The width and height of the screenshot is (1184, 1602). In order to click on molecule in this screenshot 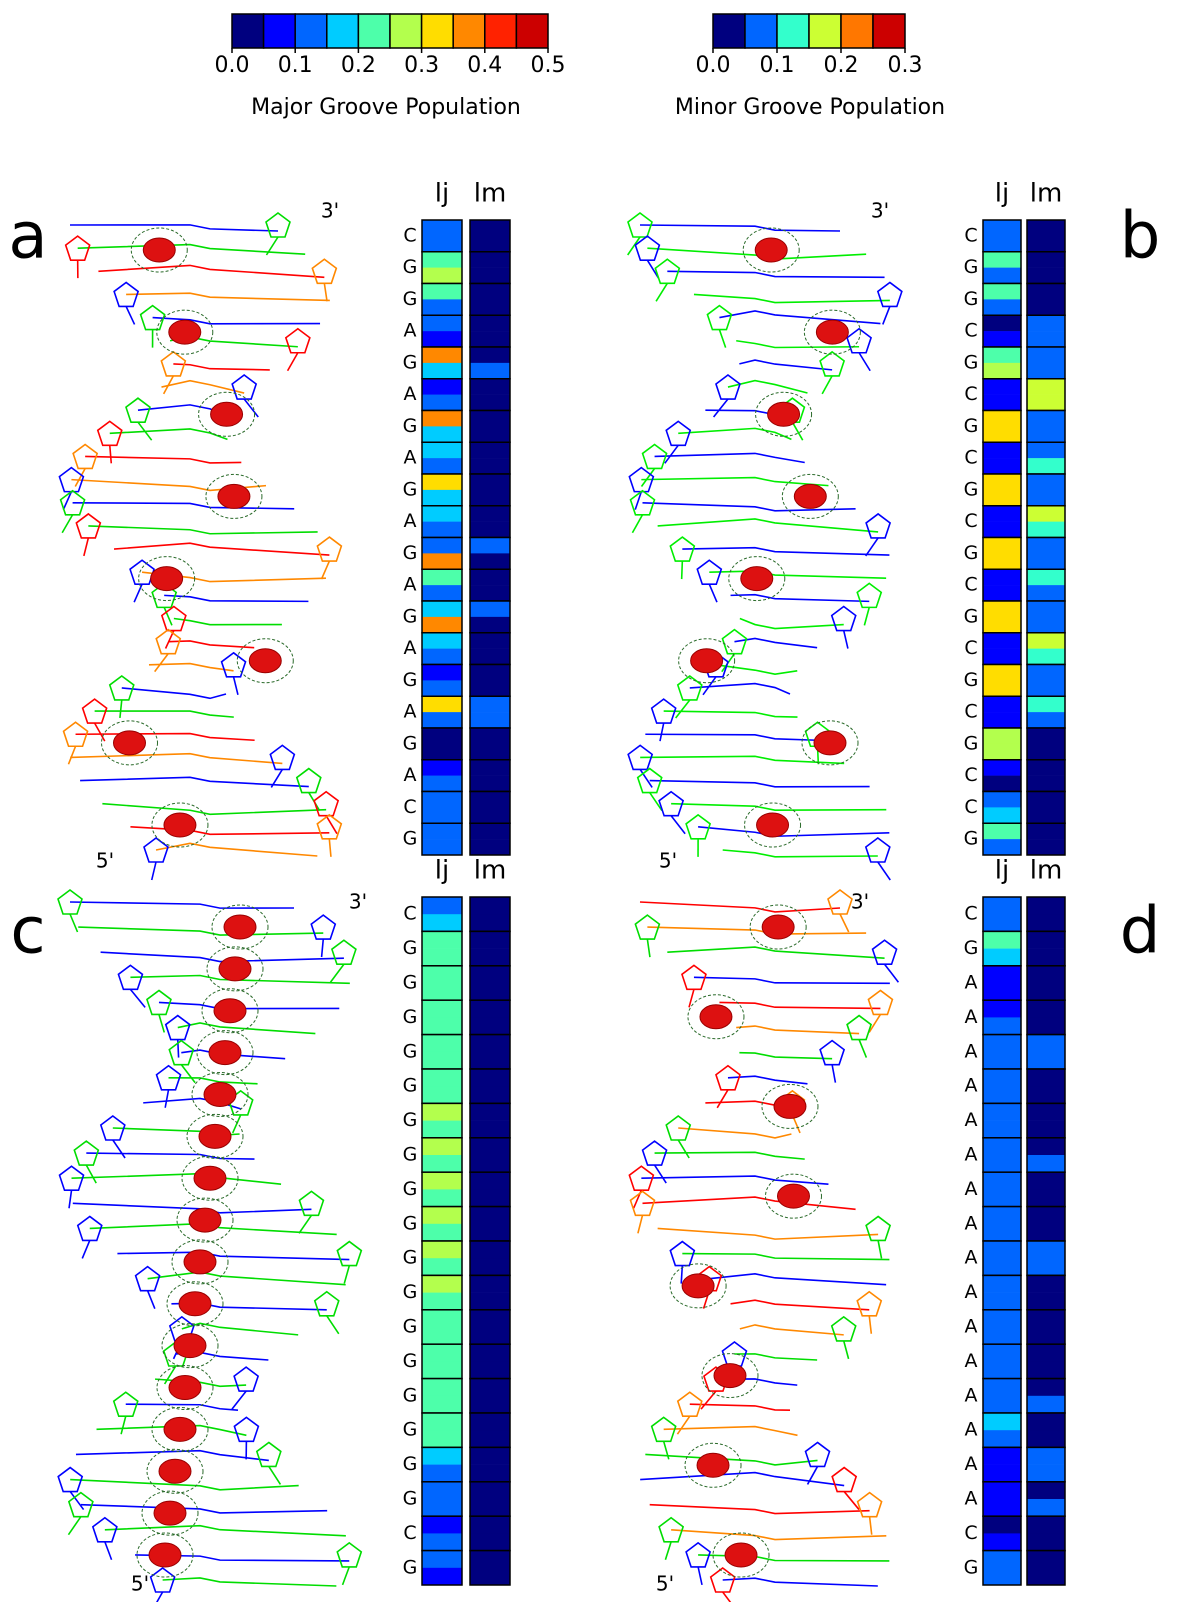, I will do `click(210, 1245)`.